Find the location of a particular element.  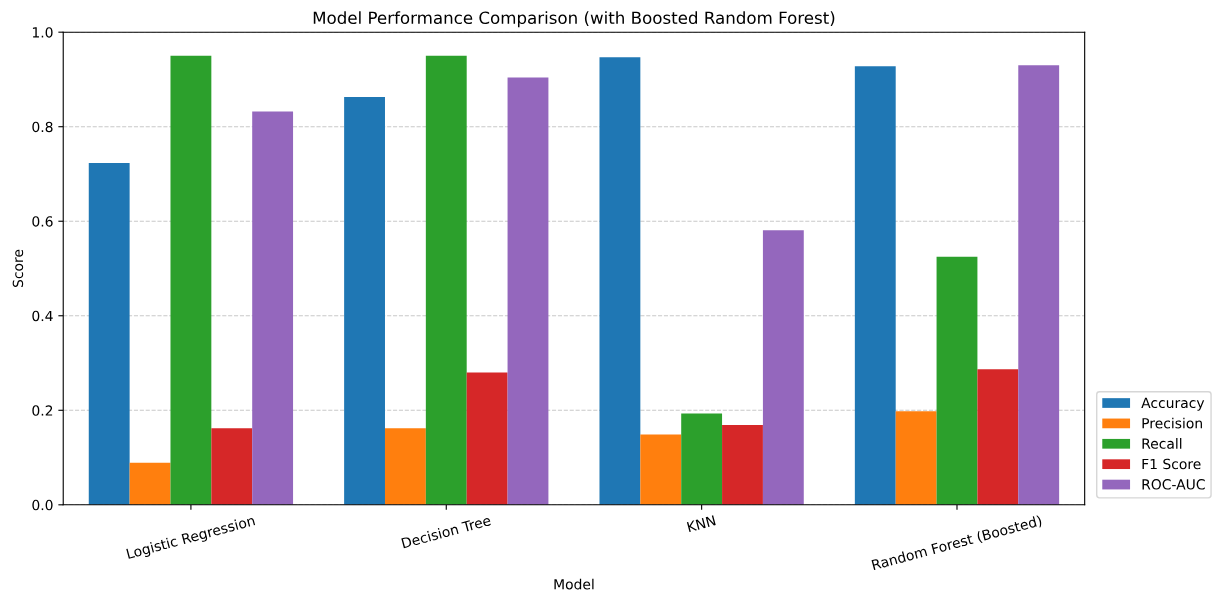

legend-label: Precision is located at coordinates (1172, 423).